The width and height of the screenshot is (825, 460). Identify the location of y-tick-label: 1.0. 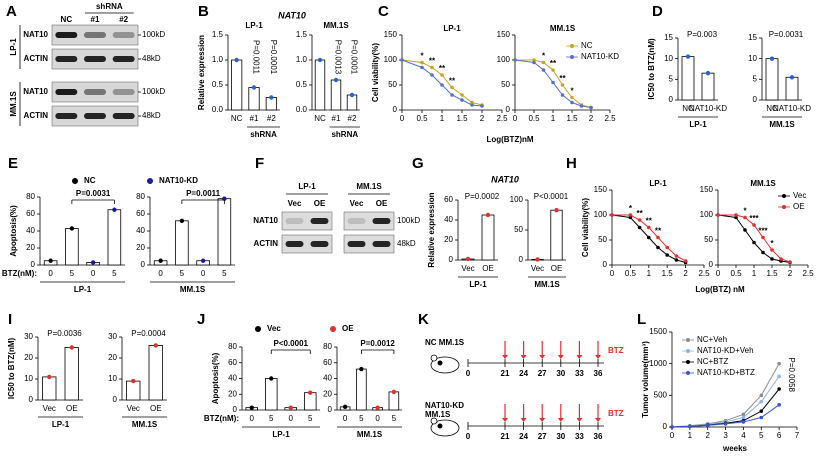
(302, 59).